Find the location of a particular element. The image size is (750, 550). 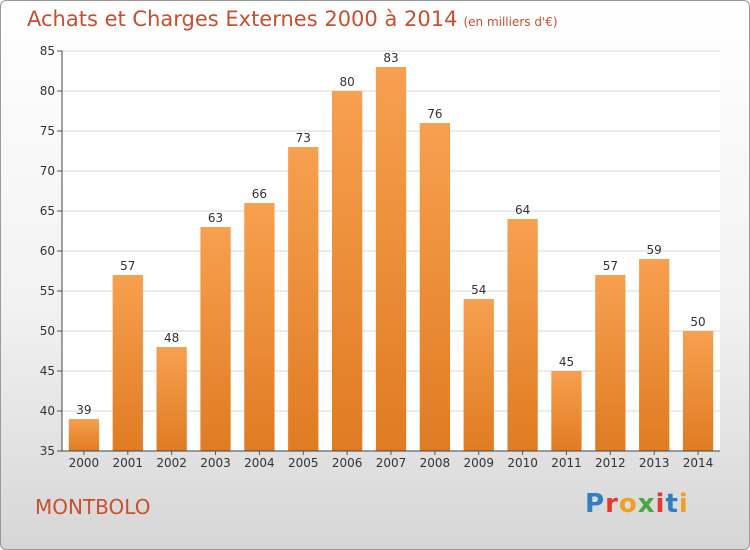

data-label: 66 is located at coordinates (259, 194).